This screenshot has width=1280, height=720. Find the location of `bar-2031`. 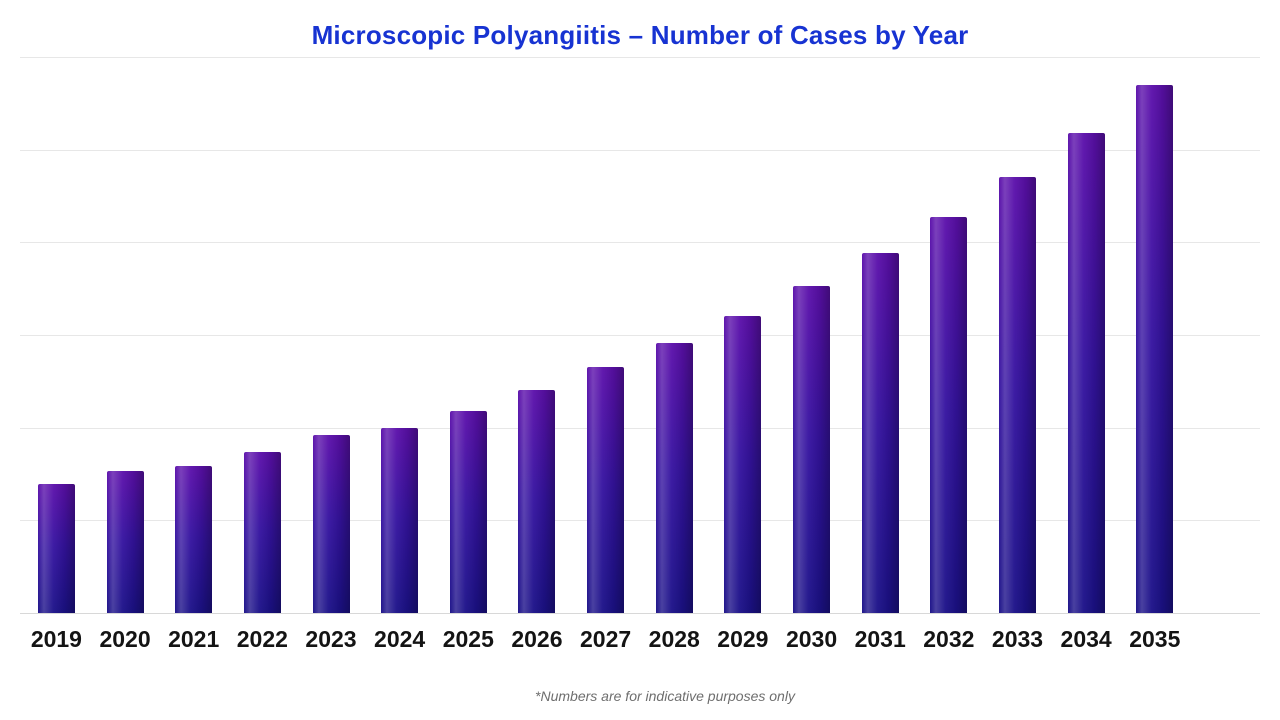

bar-2031 is located at coordinates (880, 432).